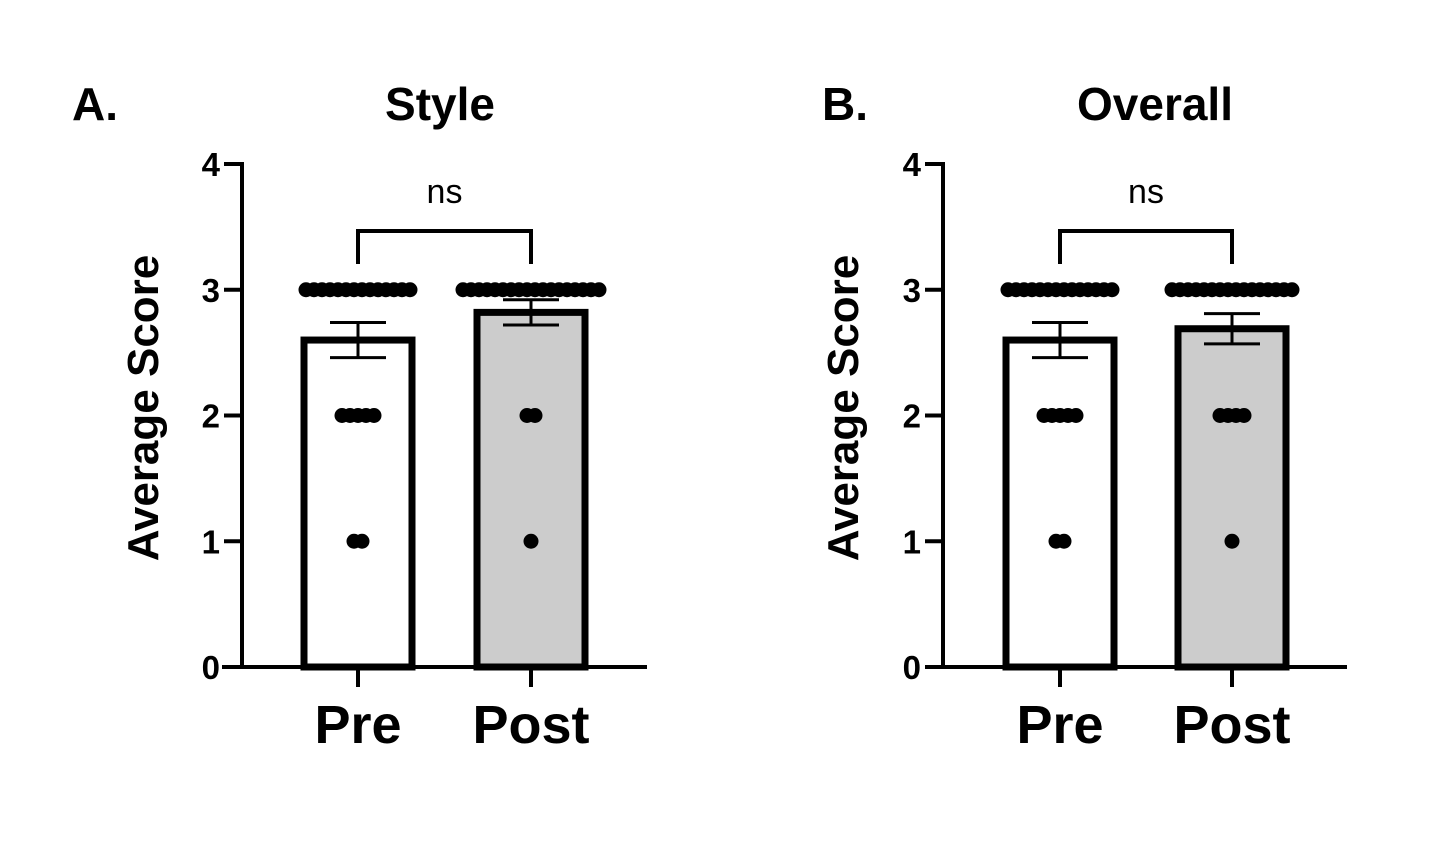  Describe the element at coordinates (1155, 104) in the screenshot. I see `chart-title: Overall` at that location.